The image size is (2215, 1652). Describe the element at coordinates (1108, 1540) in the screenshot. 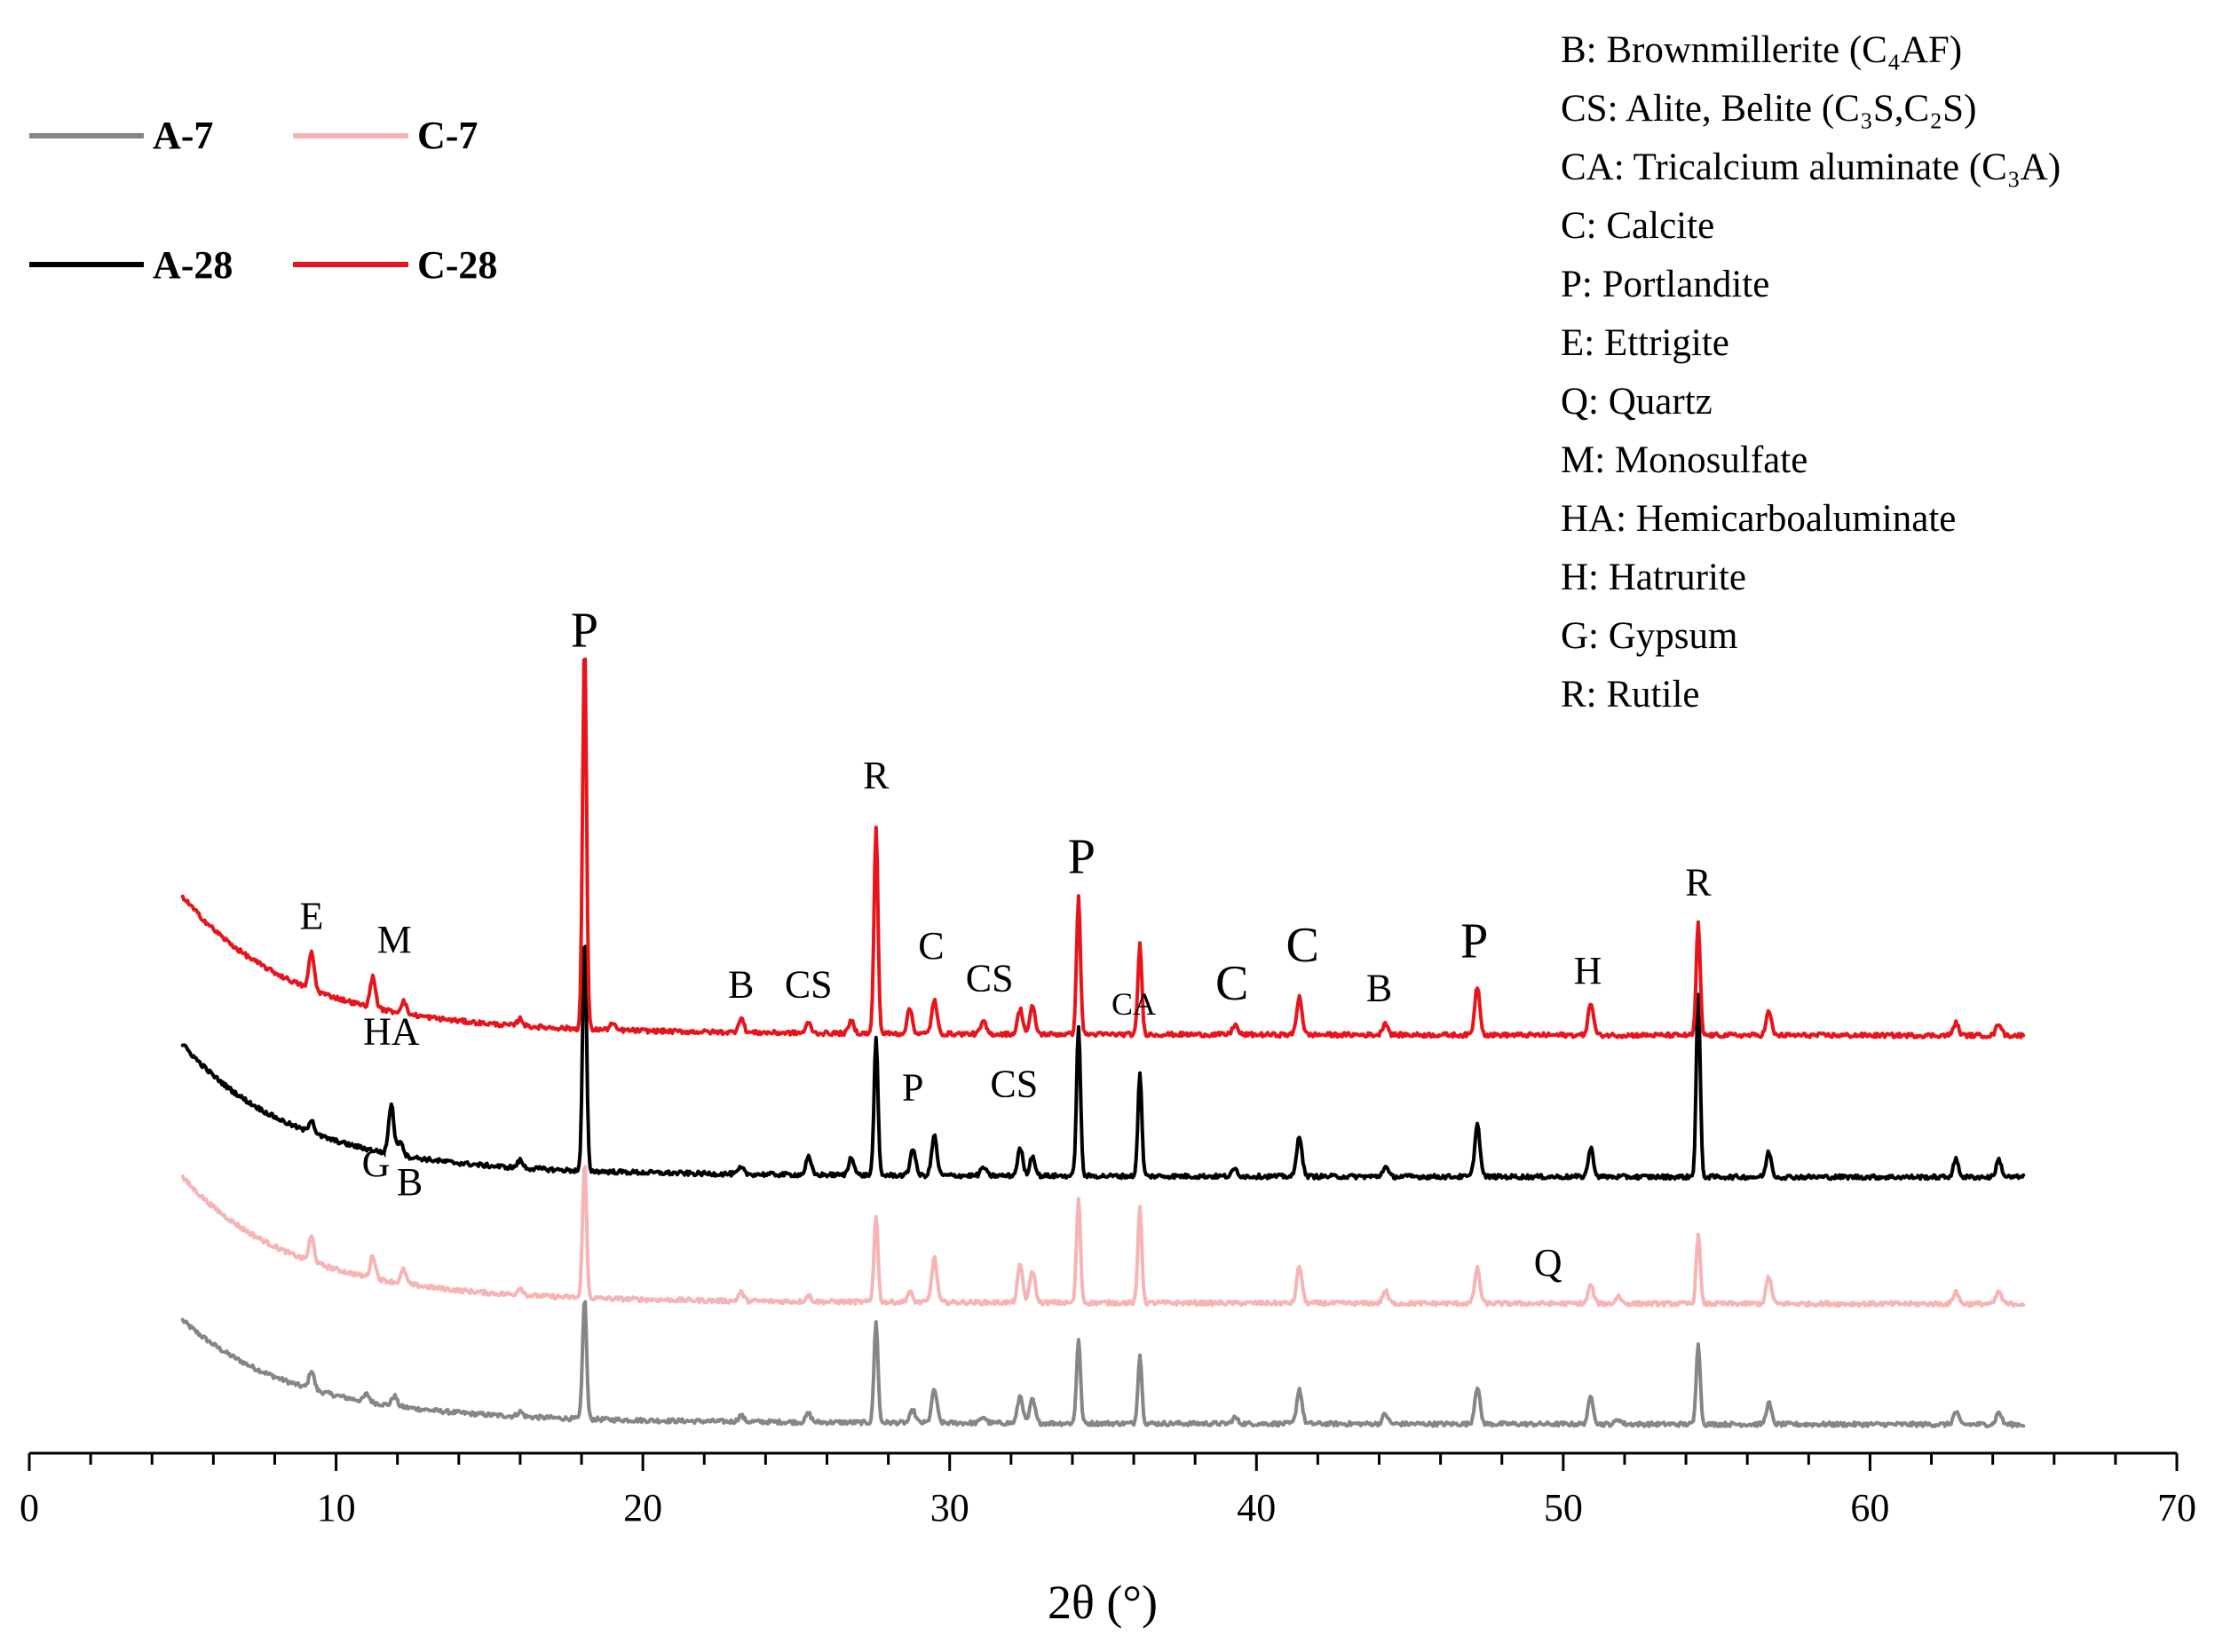

I see `x-axis: 2θ (°) 0 10 20 30 40 50 60 70` at that location.